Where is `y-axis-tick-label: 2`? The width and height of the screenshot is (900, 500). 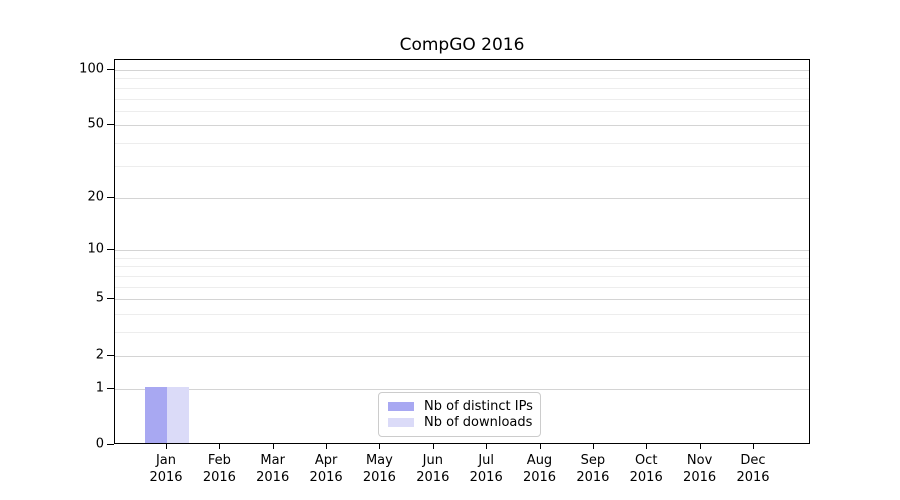 y-axis-tick-label: 2 is located at coordinates (99, 355).